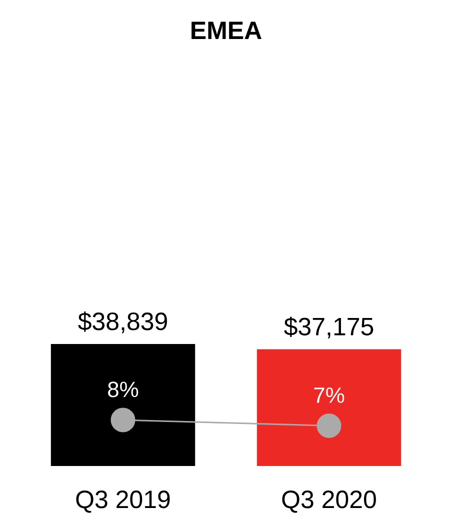 The width and height of the screenshot is (452, 532). What do you see at coordinates (329, 327) in the screenshot?
I see `data-label: $37,175` at bounding box center [329, 327].